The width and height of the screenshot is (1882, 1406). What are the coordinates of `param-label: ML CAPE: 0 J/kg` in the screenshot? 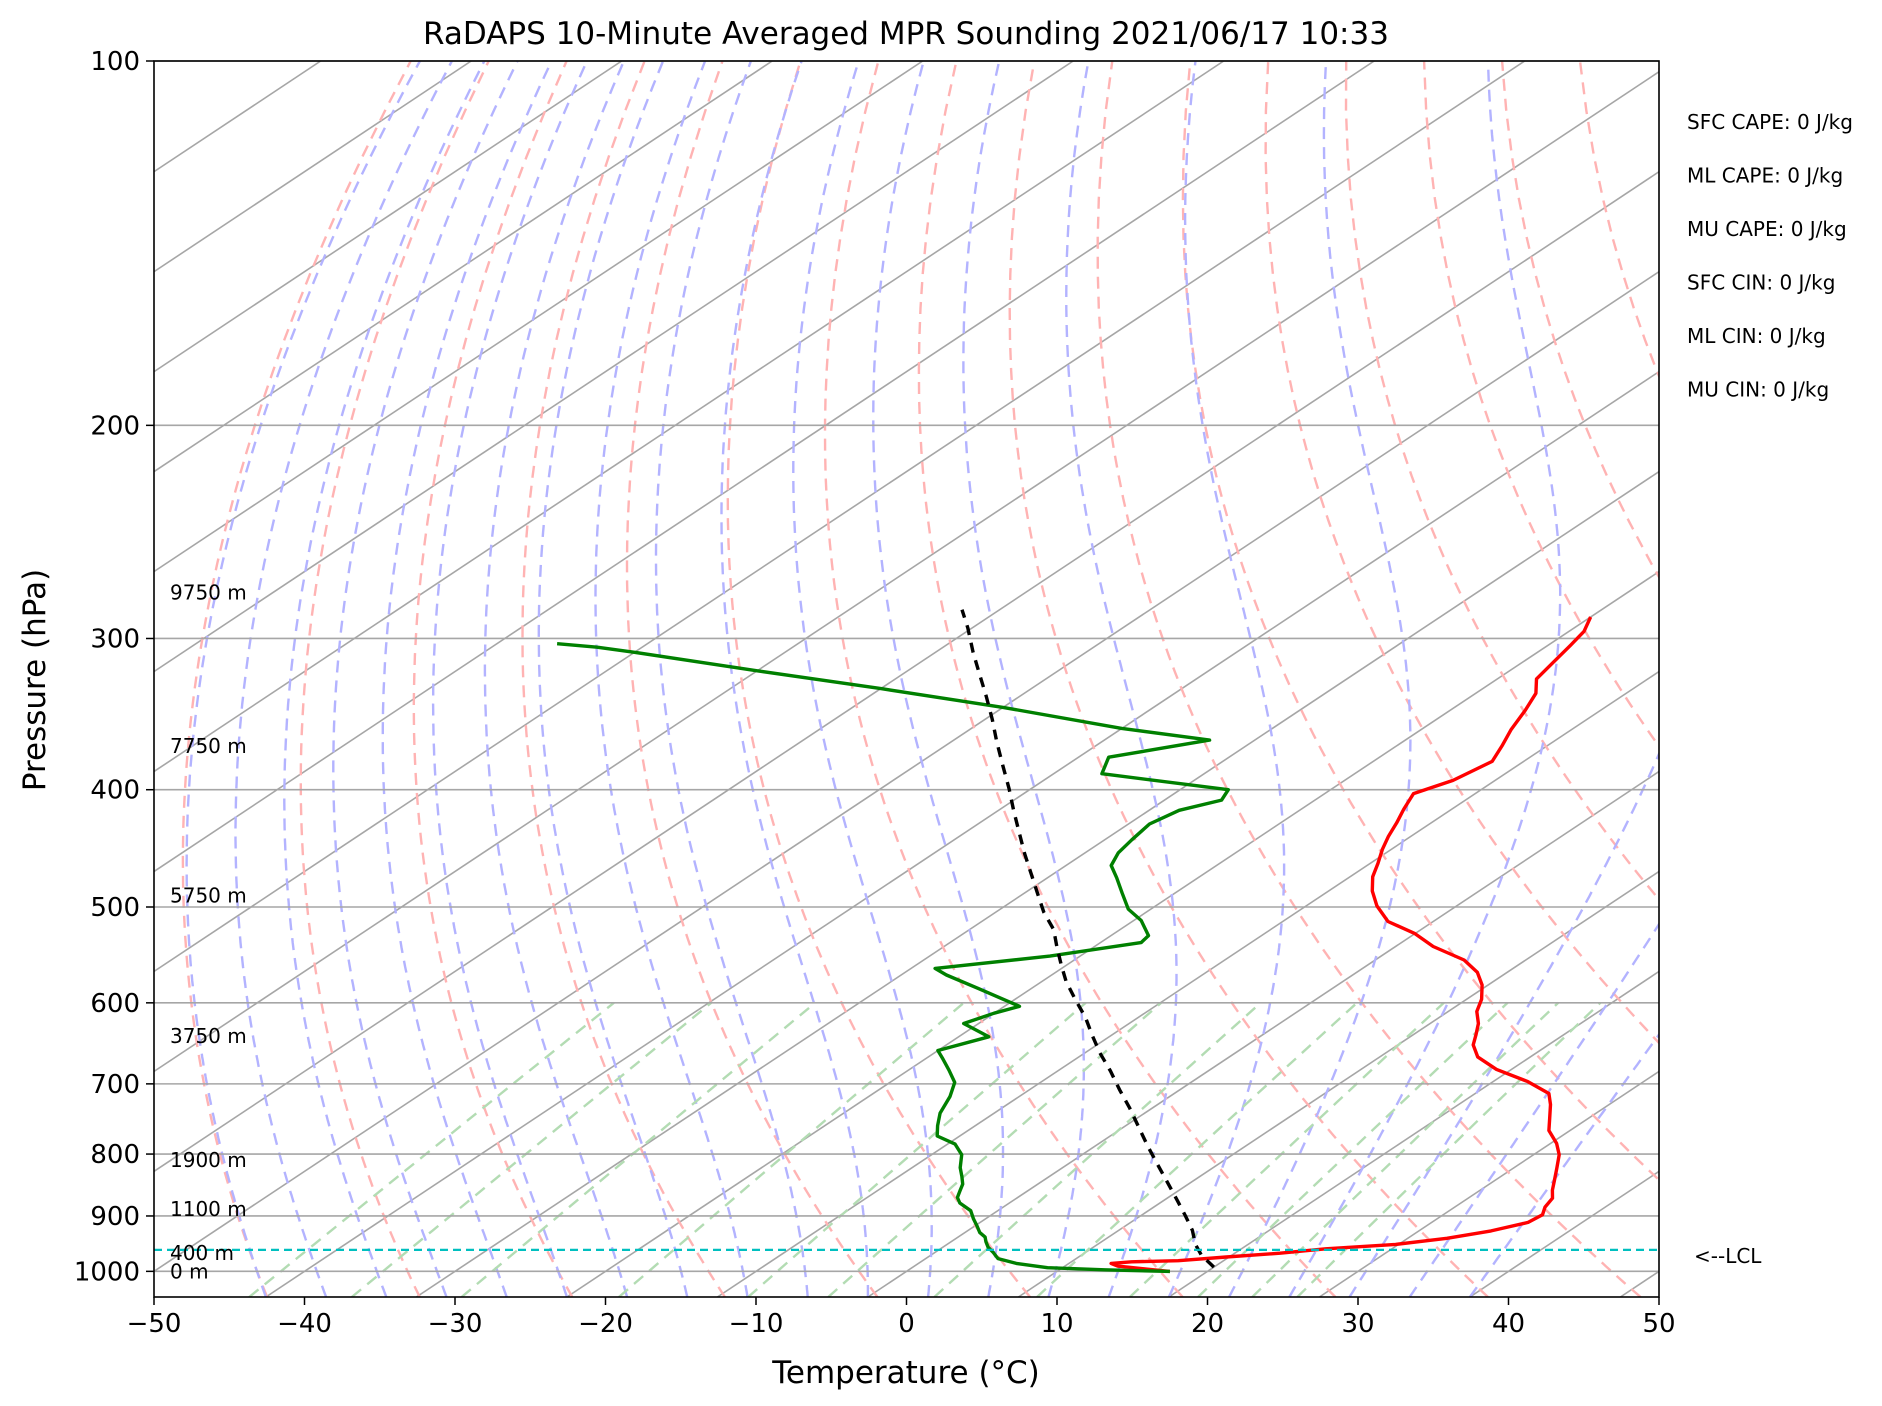 It's located at (1765, 176).